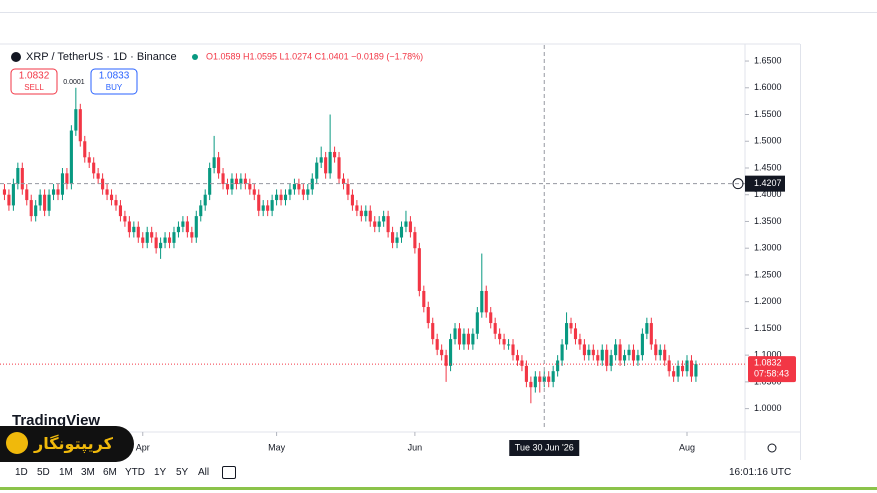  I want to click on bottom-line, so click(438, 488).